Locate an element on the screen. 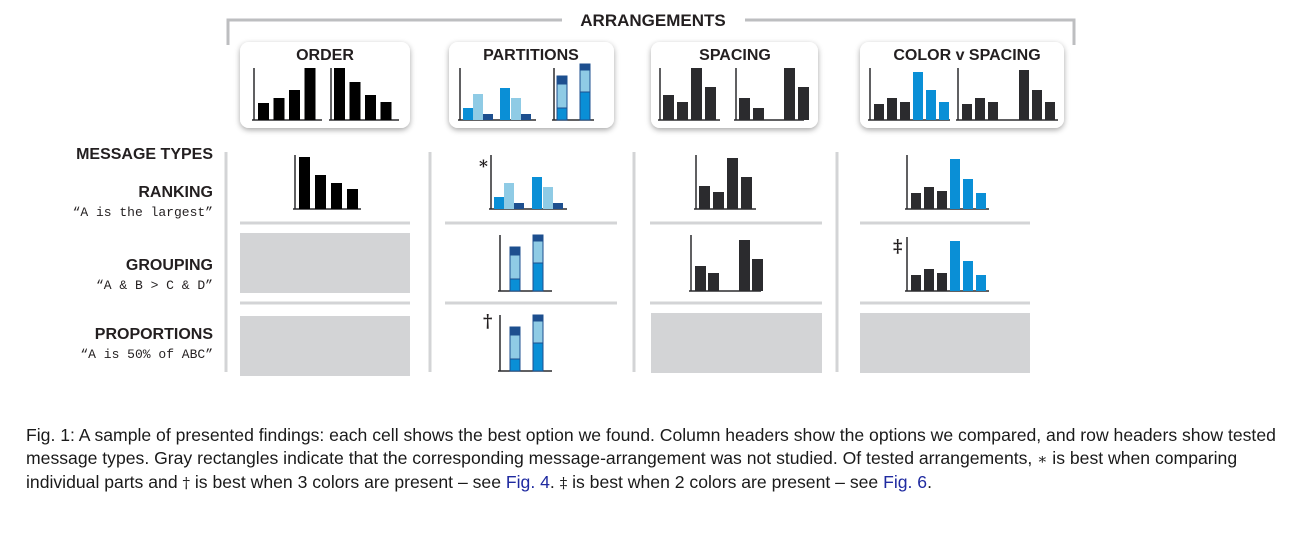 The height and width of the screenshot is (540, 1292). column-label-spacing: SPACING is located at coordinates (735, 55).